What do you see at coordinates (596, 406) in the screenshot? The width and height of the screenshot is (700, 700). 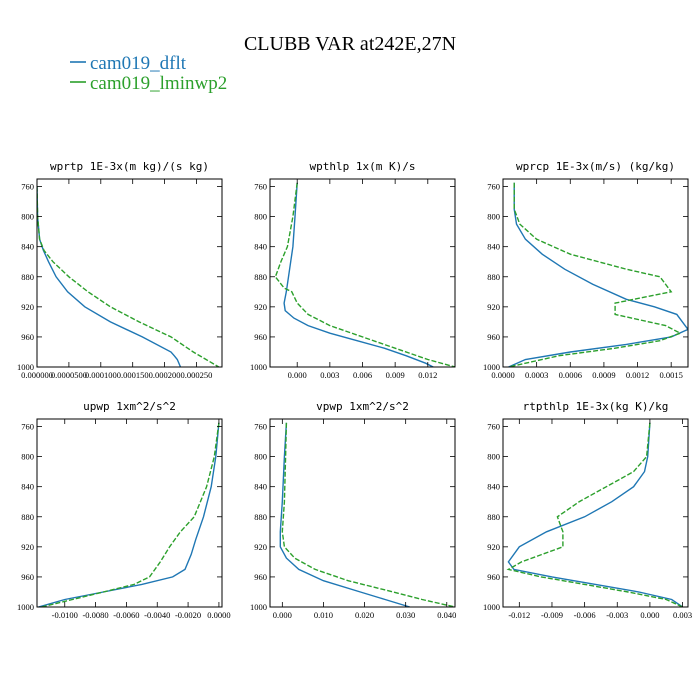 I see `panel-title: rtpthlp 1E-3x(kg K)/kg` at bounding box center [596, 406].